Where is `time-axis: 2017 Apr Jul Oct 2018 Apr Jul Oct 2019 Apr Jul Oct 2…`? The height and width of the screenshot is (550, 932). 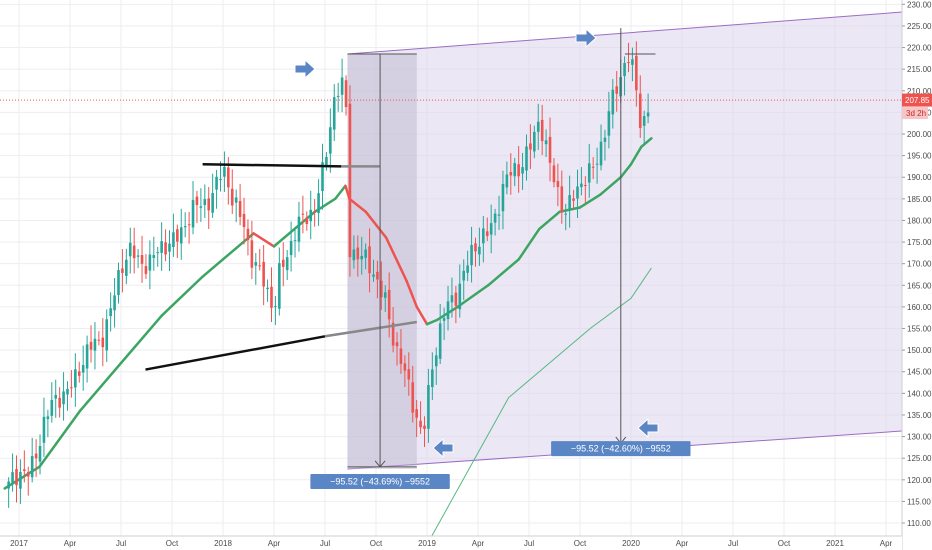 time-axis: 2017 Apr Jul Oct 2018 Apr Jul Oct 2019 Apr Jul Oct 2… is located at coordinates (451, 542).